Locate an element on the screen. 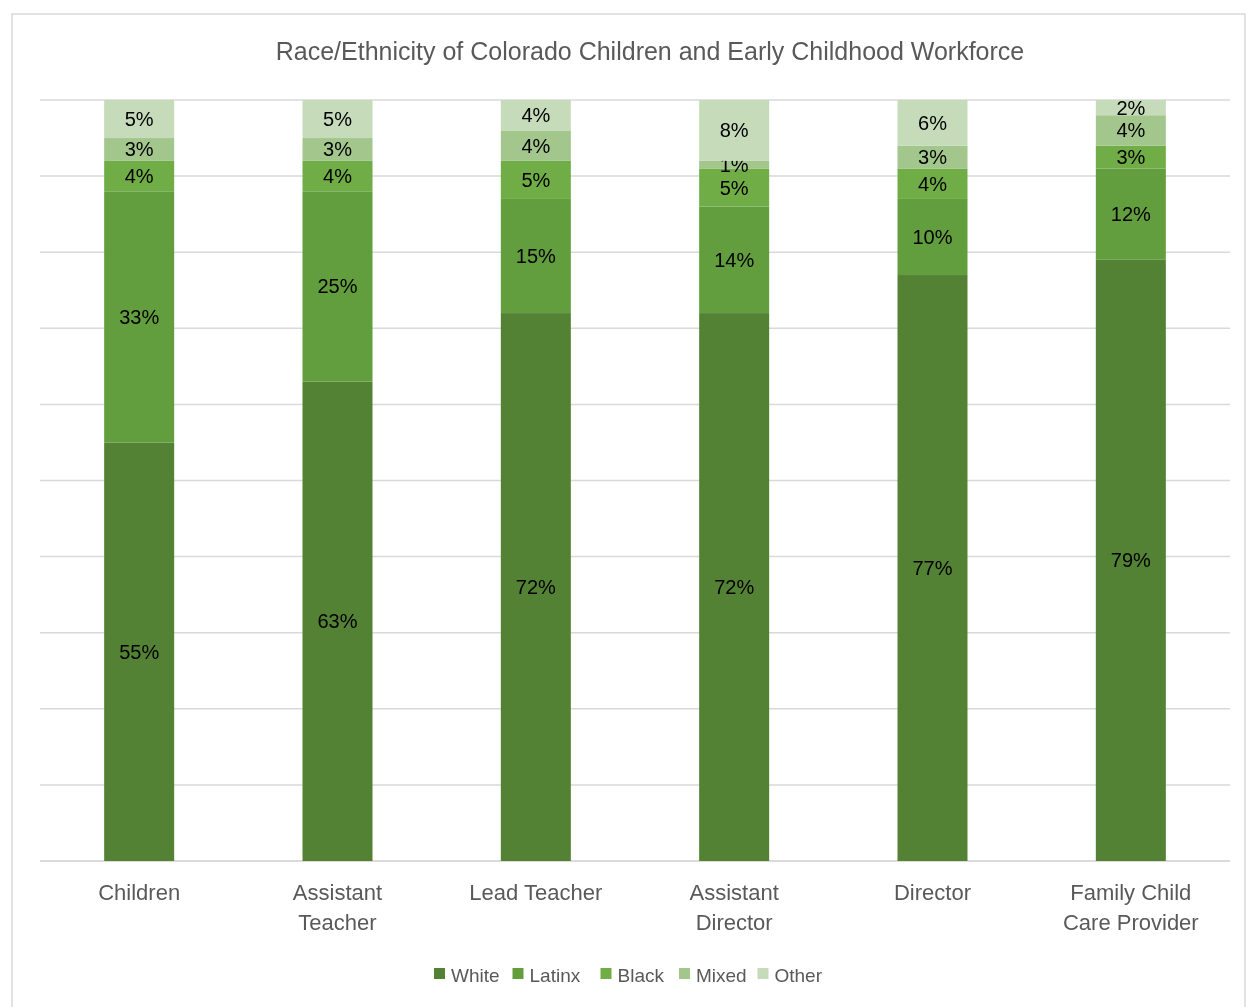 Image resolution: width=1248 pixels, height=1007 pixels. data-label: 10% is located at coordinates (932, 236).